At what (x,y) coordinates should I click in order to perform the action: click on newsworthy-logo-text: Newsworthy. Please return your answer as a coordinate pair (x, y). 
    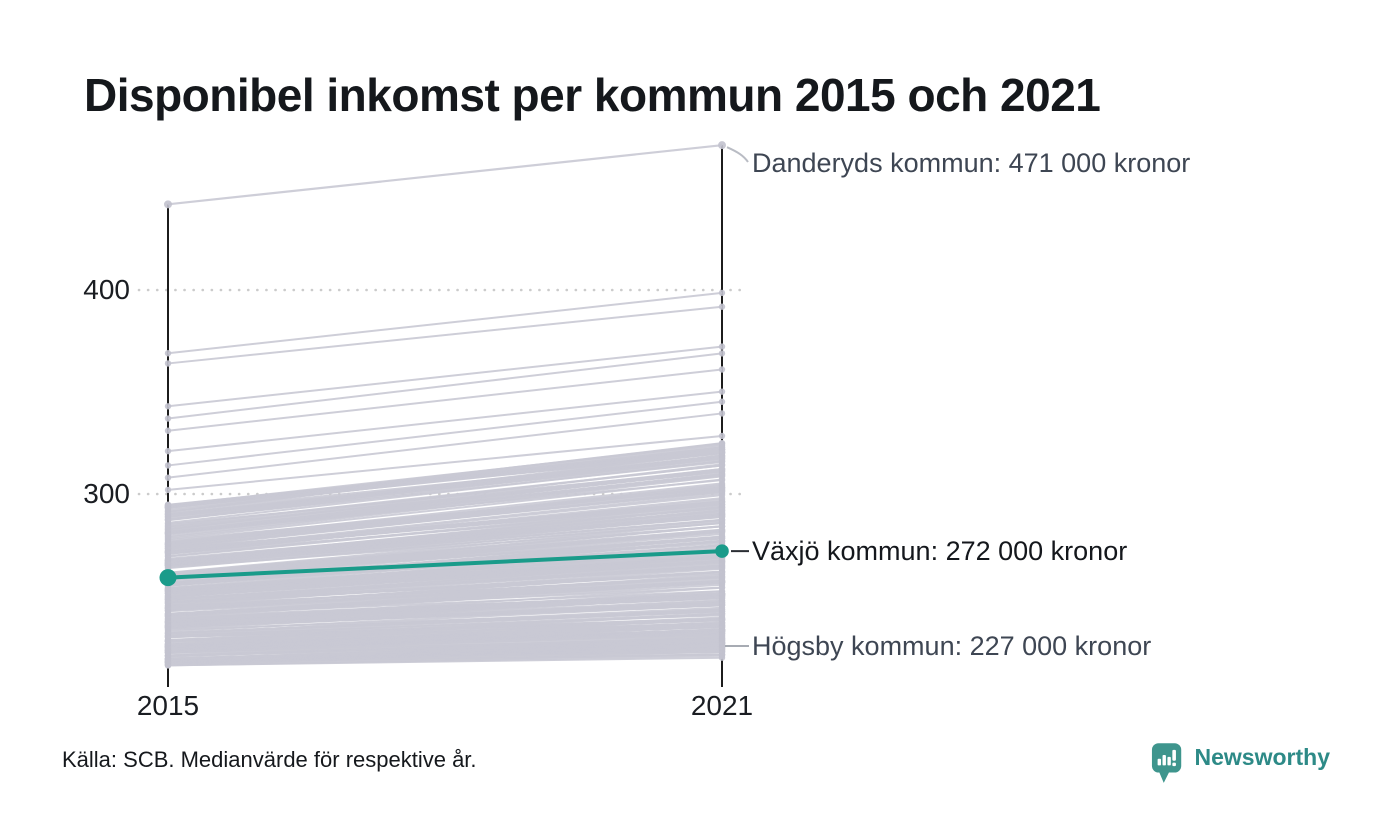
    Looking at the image, I should click on (1262, 757).